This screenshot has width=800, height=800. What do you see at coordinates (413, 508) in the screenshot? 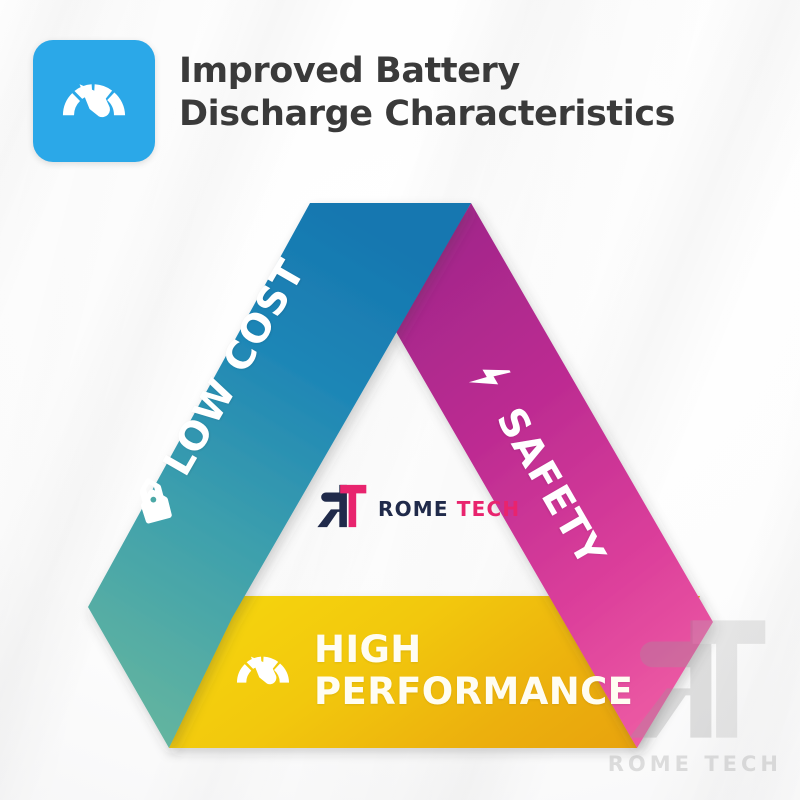
I see `logo-word-rome: ROME` at bounding box center [413, 508].